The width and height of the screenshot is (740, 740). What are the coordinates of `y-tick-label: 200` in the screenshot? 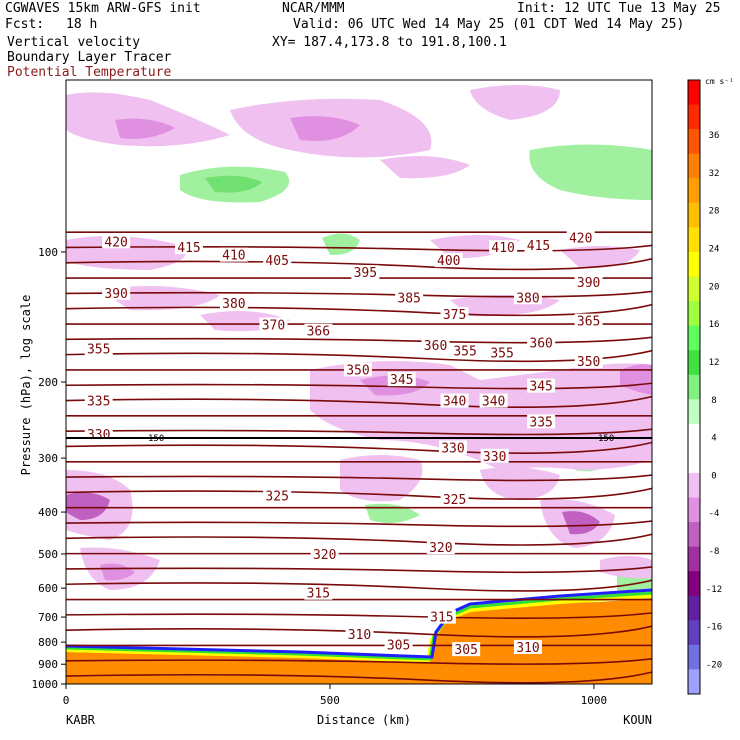 It's located at (48, 382).